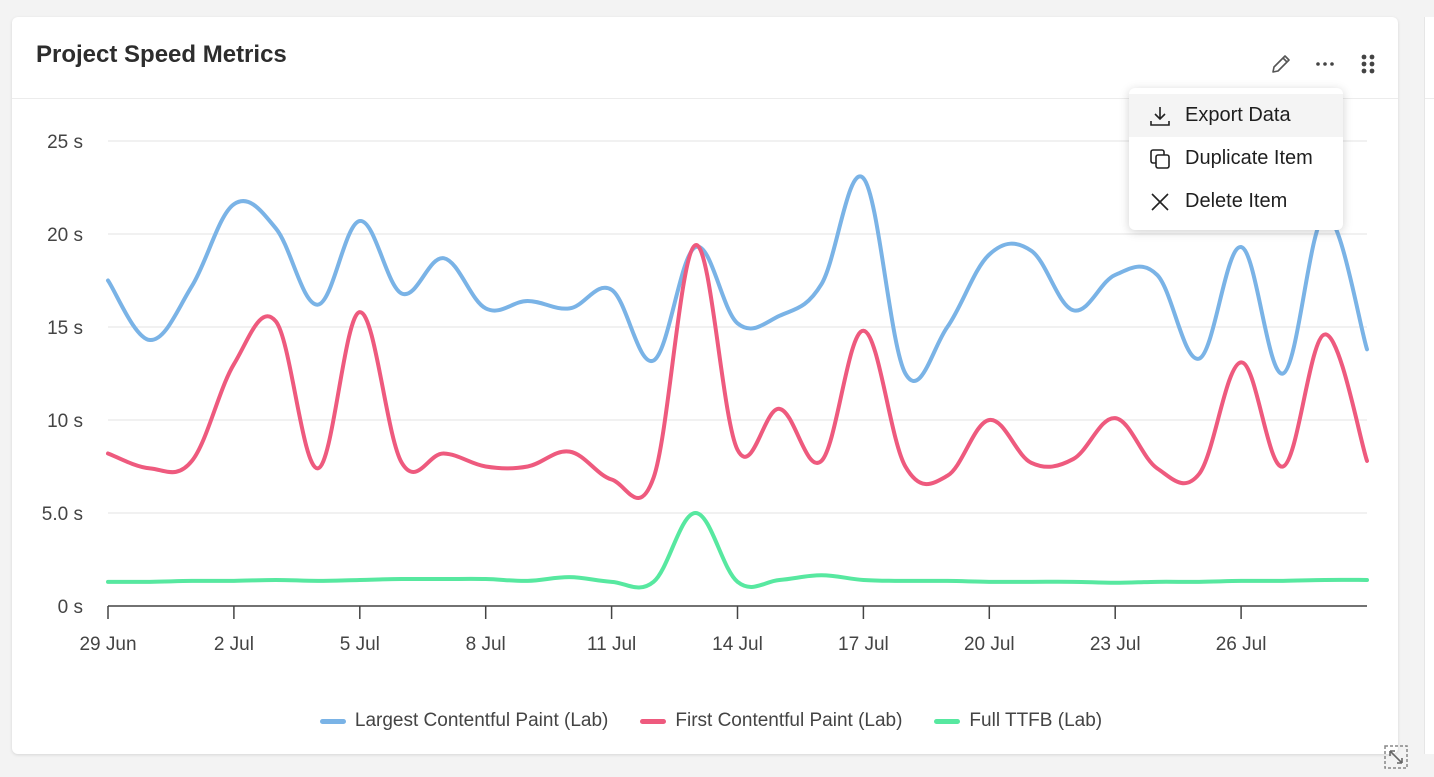  What do you see at coordinates (611, 644) in the screenshot?
I see `x-tick-label: 11 Jul` at bounding box center [611, 644].